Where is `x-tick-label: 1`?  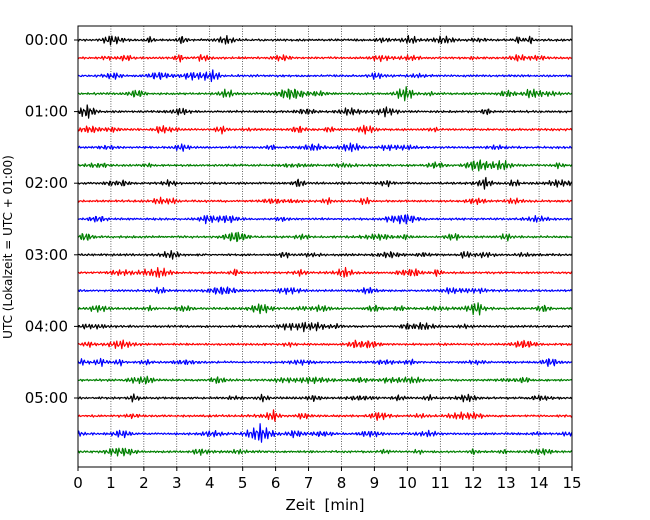 x-tick-label: 1 is located at coordinates (111, 483).